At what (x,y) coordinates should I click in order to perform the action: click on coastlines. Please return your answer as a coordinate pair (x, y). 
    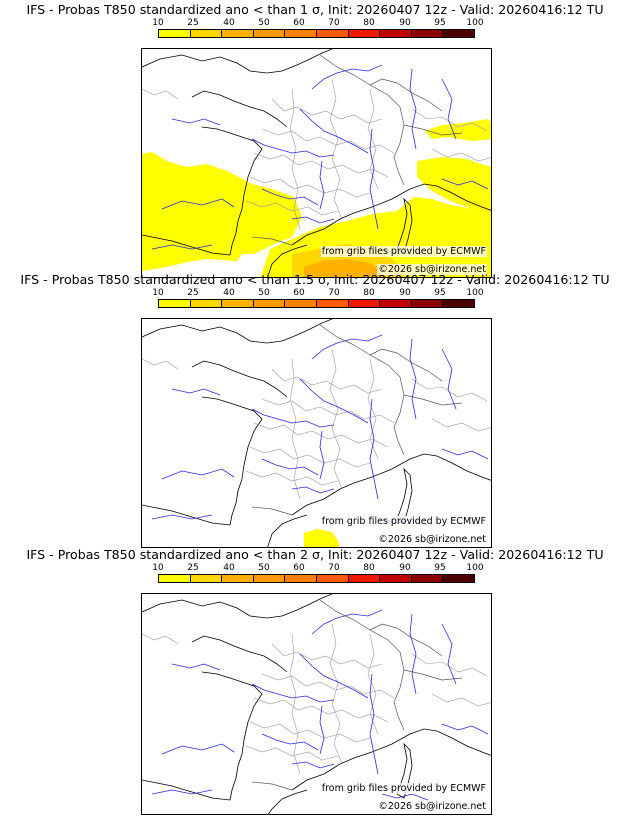
    Looking at the image, I should click on (316, 704).